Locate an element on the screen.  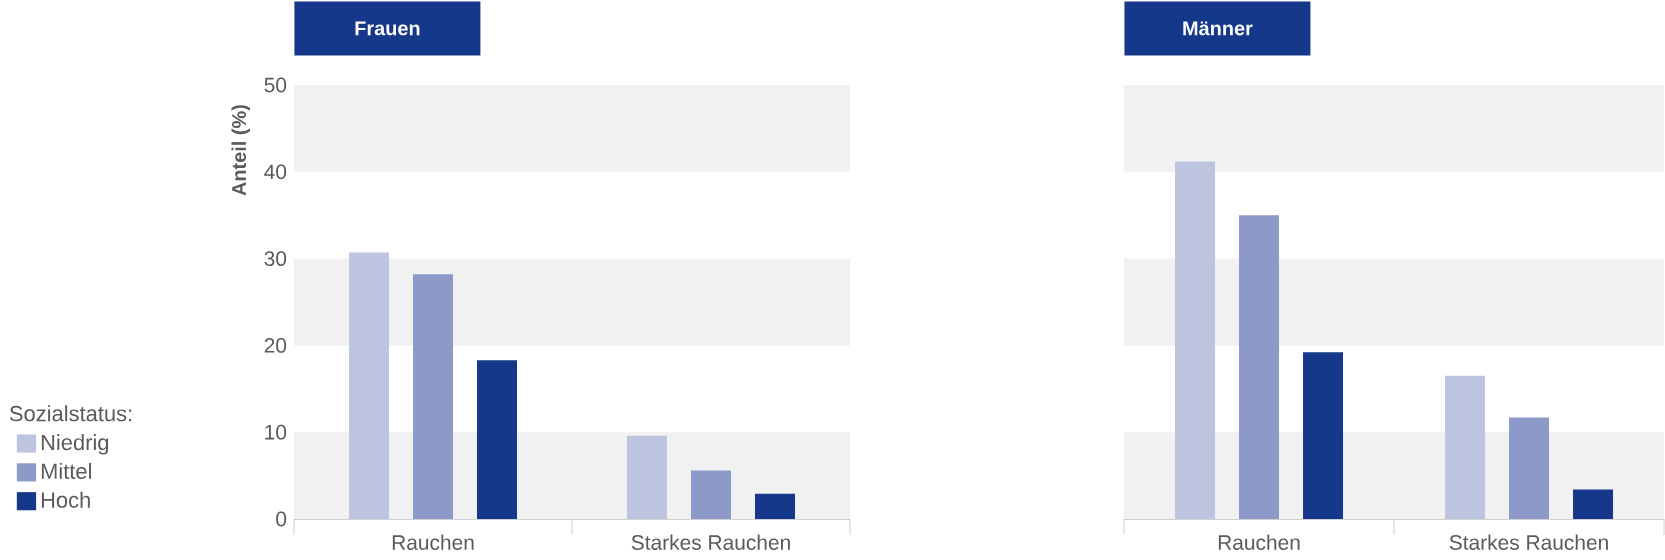
y-tick-label: 50 is located at coordinates (275, 85).